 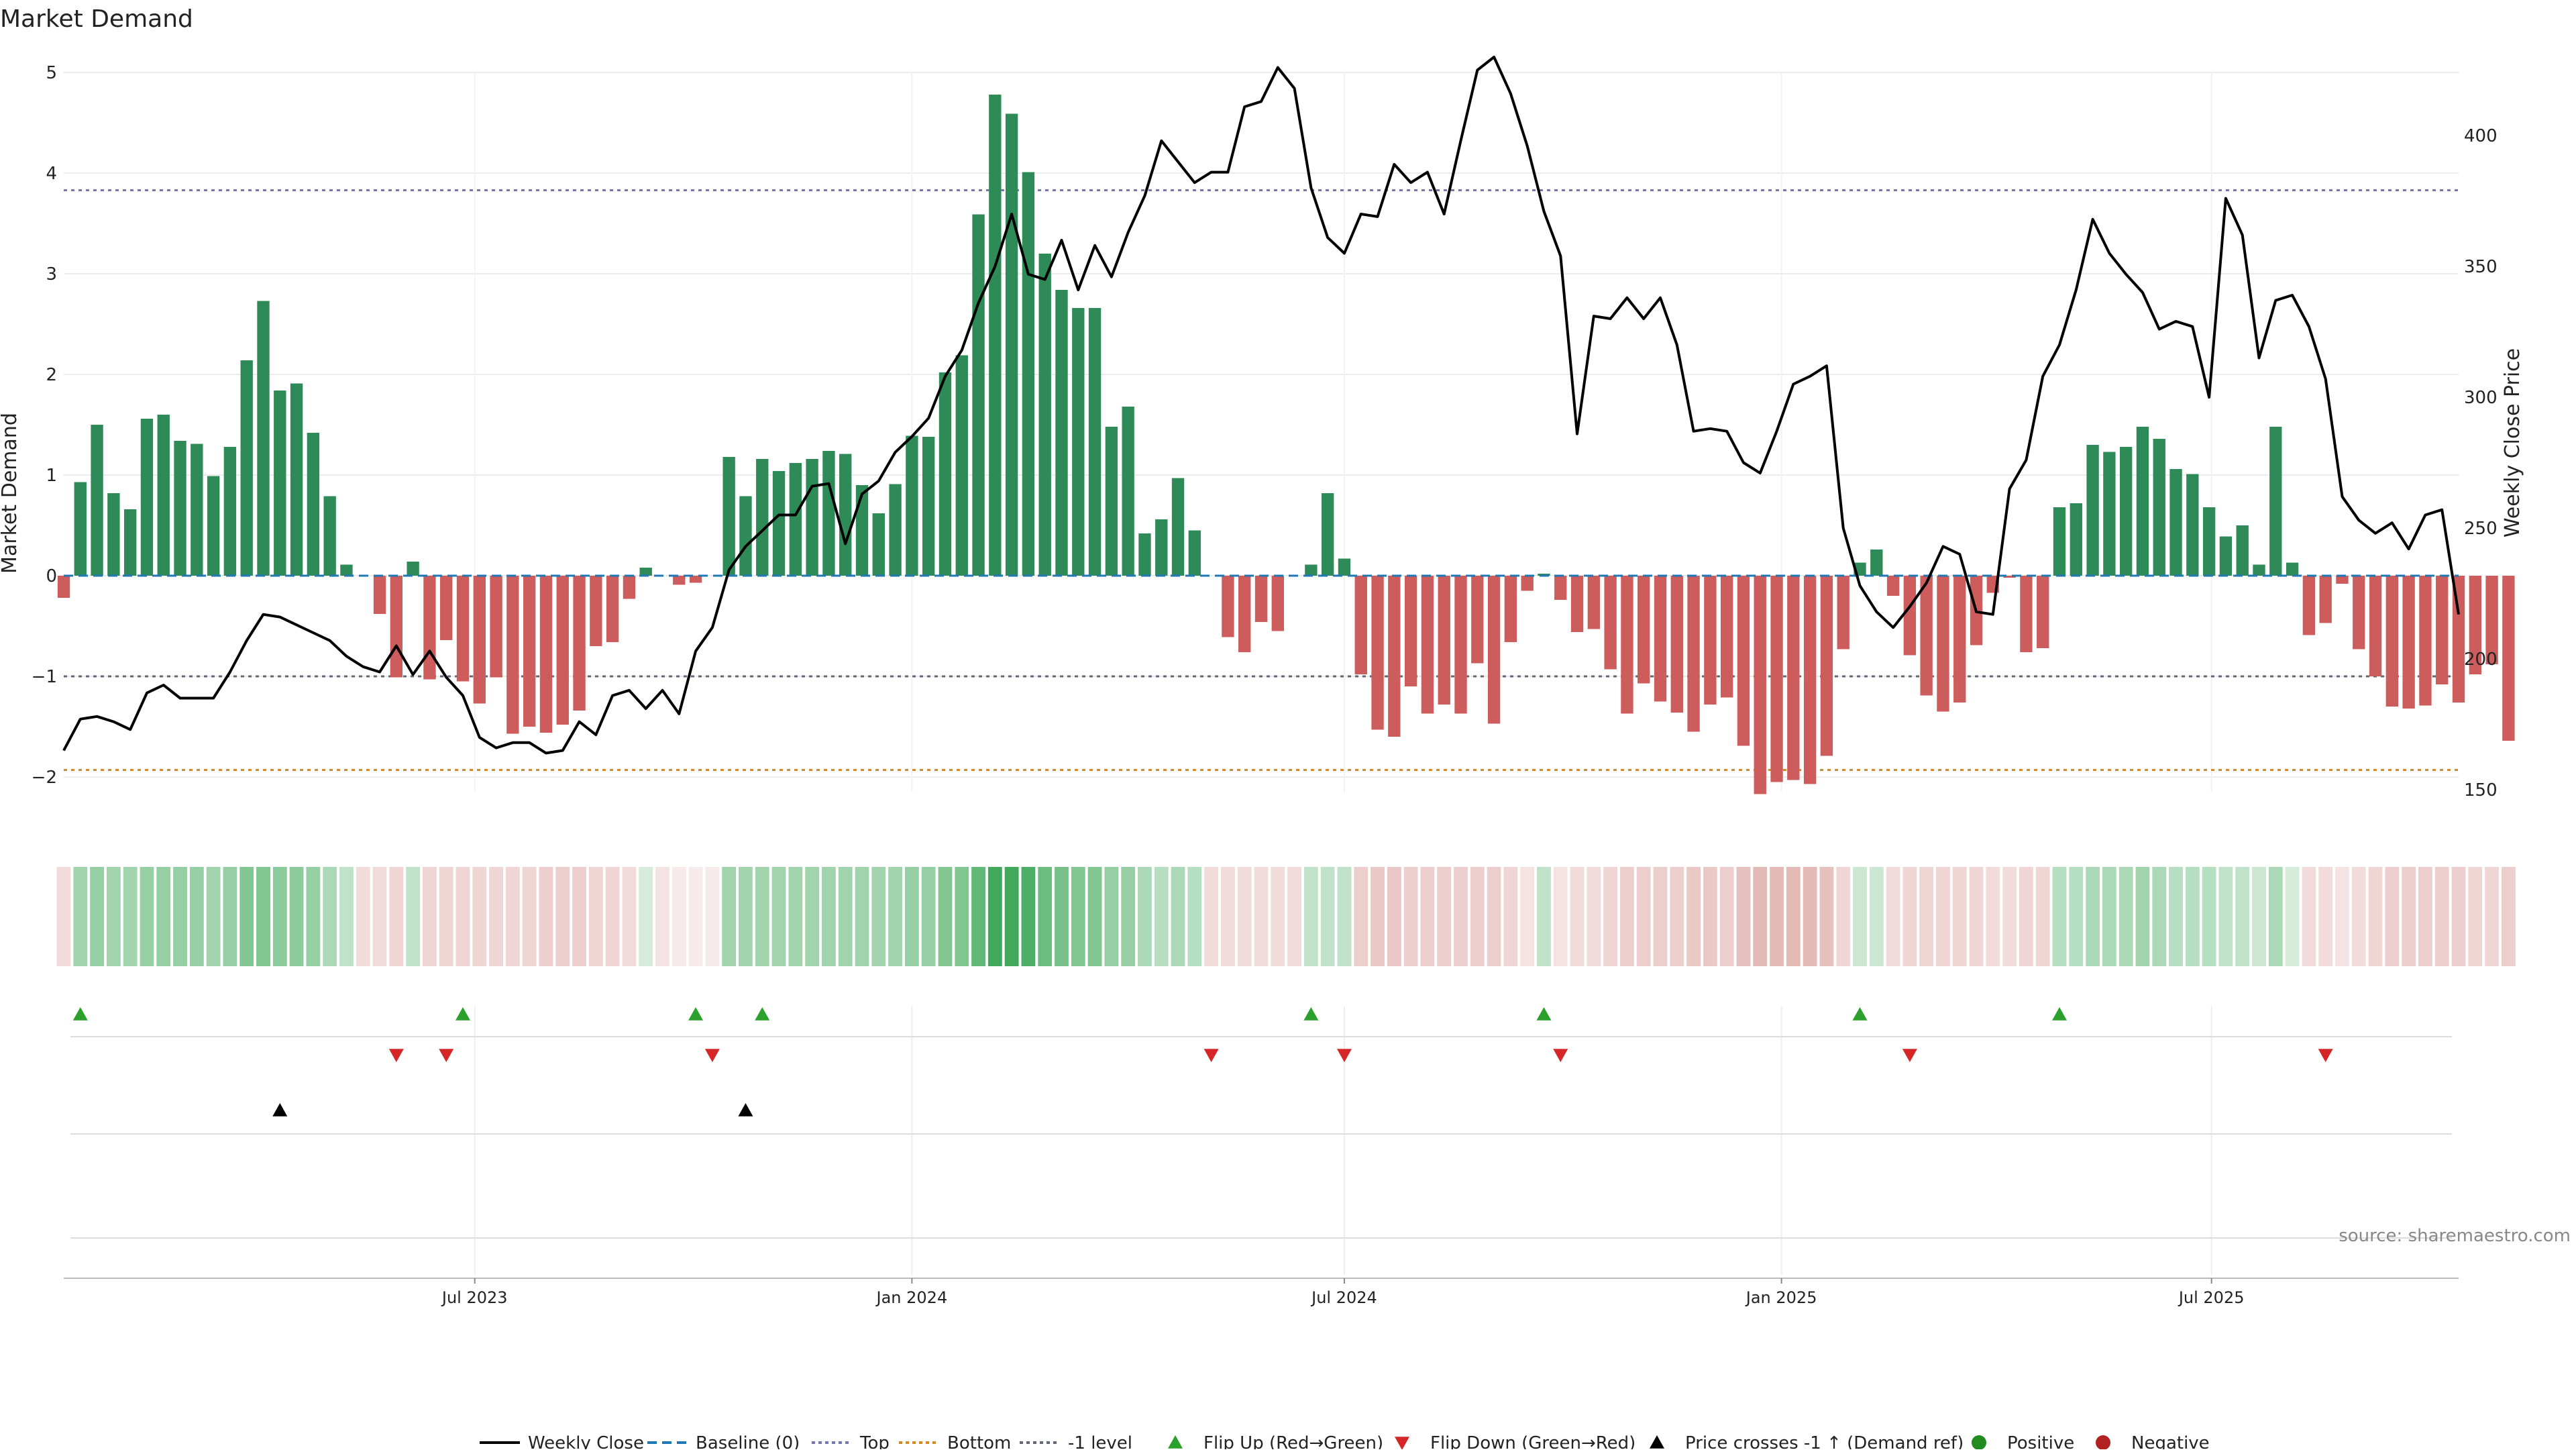 I want to click on source-label: source: sharemaestro.com, so click(x=2455, y=1236).